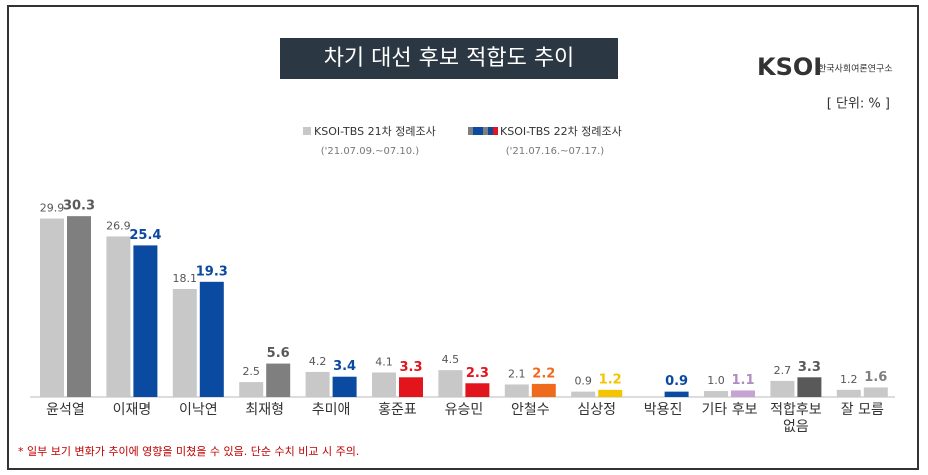  What do you see at coordinates (198, 410) in the screenshot?
I see `x-tick-label: 이낙연` at bounding box center [198, 410].